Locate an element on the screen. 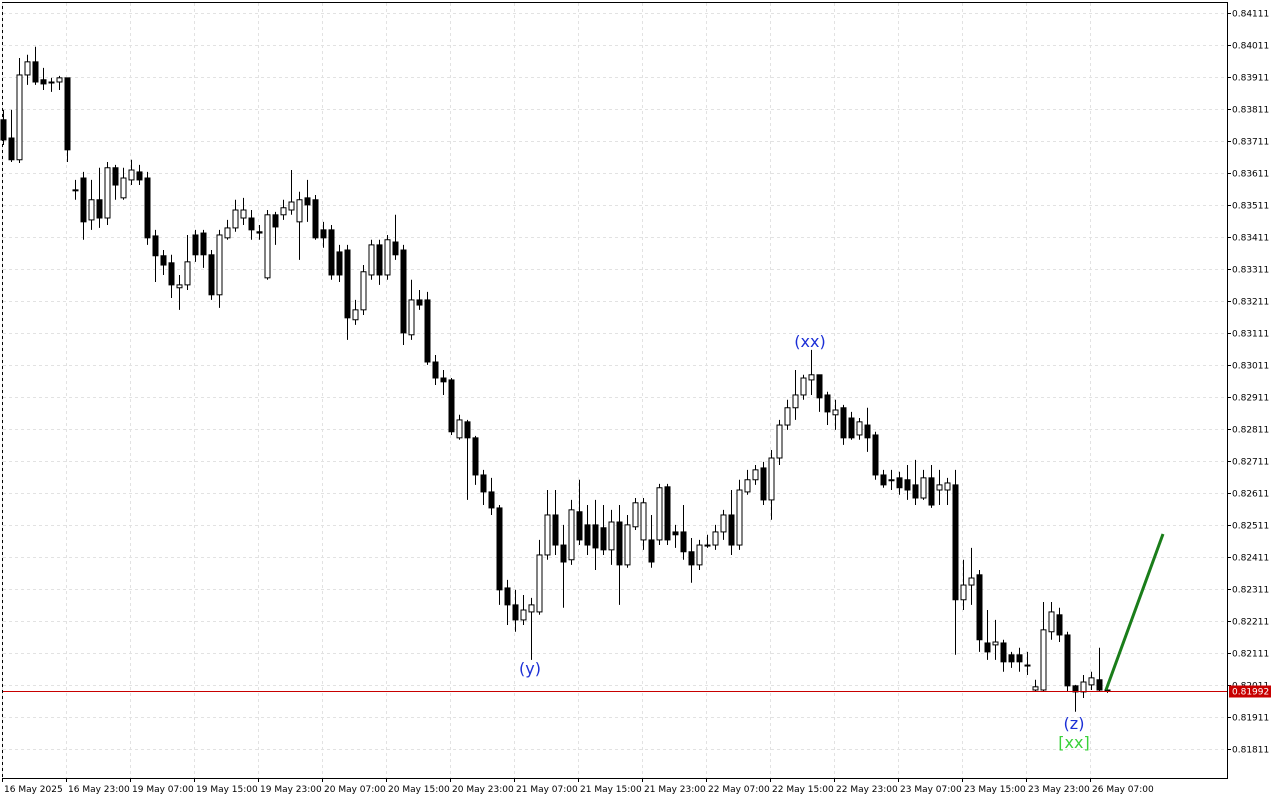 The width and height of the screenshot is (1280, 800). y-tick-label: 0.83611 is located at coordinates (1250, 175).